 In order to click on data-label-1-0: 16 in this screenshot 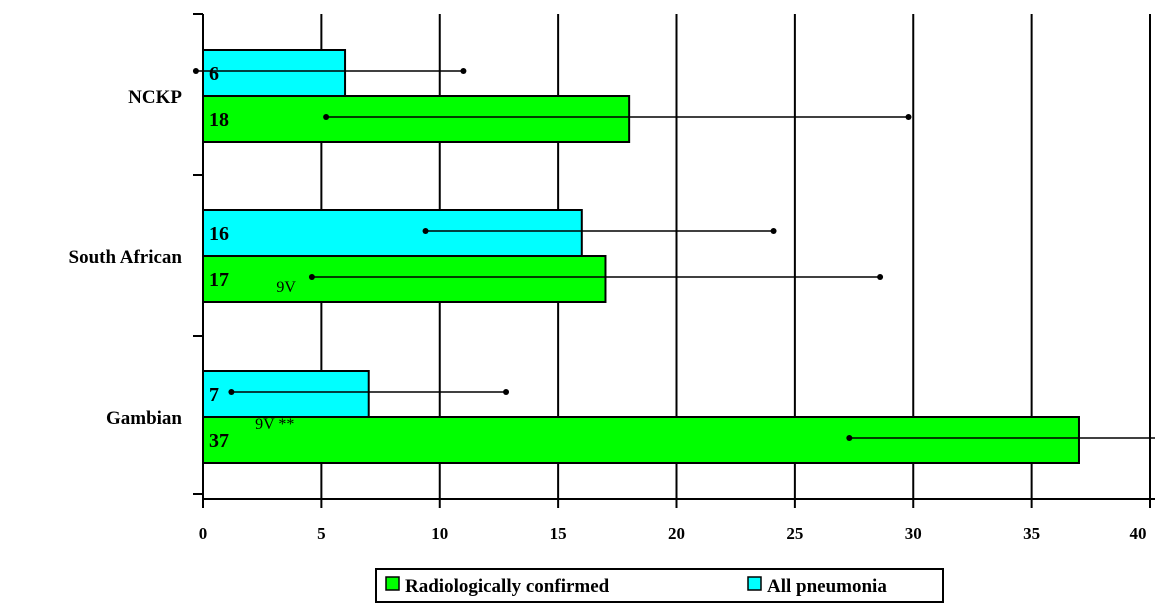, I will do `click(219, 234)`.